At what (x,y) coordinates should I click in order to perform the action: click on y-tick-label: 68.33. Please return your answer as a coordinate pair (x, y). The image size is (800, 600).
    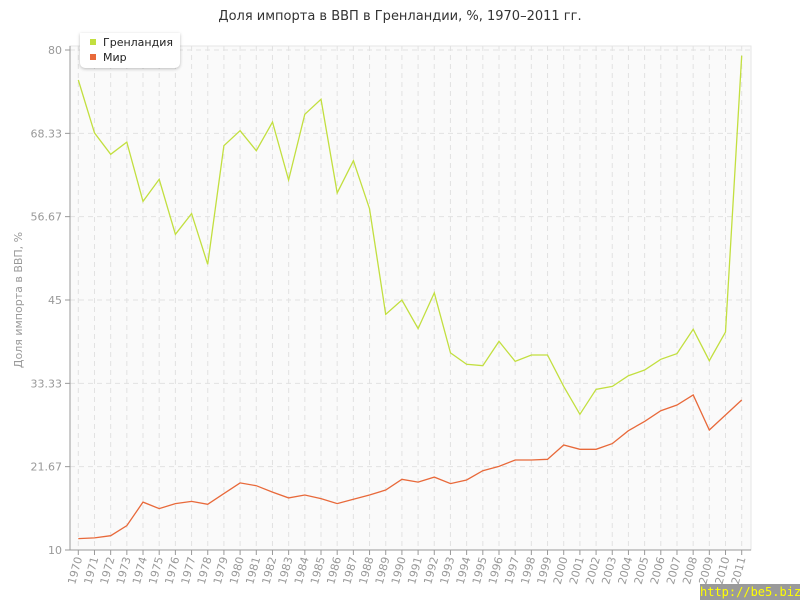
    Looking at the image, I should click on (47, 133).